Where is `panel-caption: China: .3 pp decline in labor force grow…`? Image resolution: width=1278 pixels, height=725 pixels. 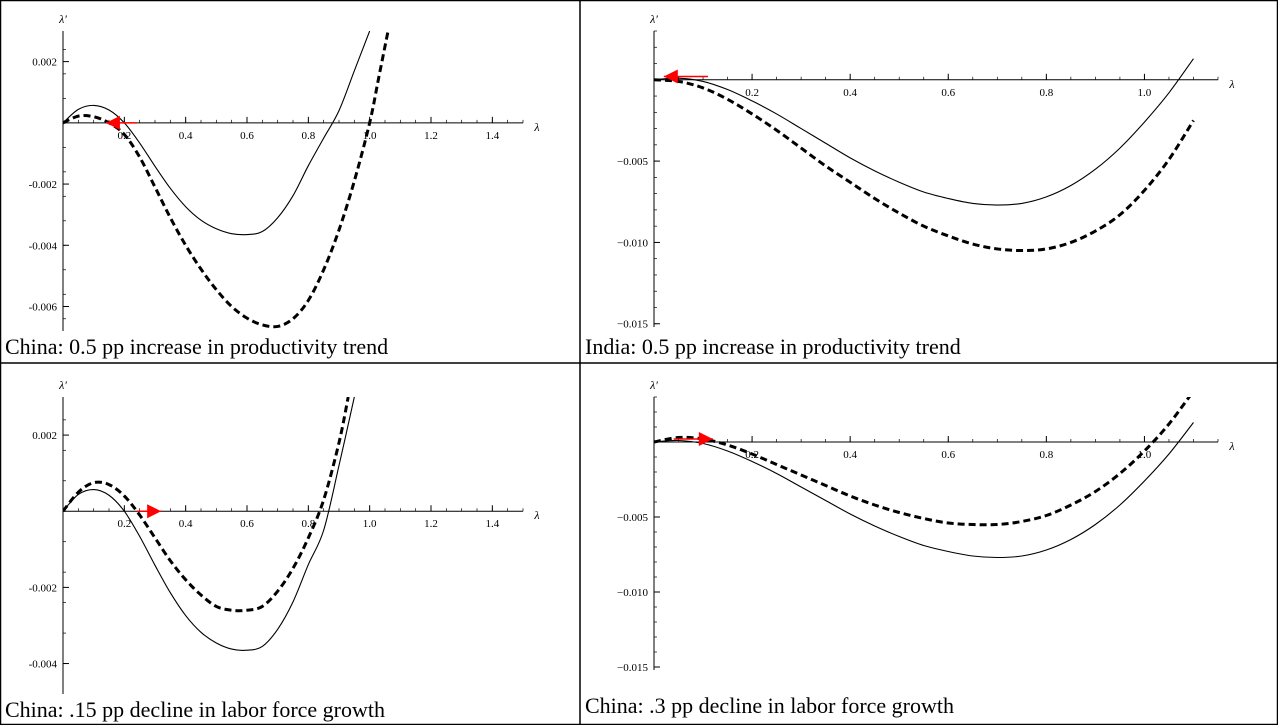
panel-caption: China: .3 pp decline in labor force grow… is located at coordinates (770, 705).